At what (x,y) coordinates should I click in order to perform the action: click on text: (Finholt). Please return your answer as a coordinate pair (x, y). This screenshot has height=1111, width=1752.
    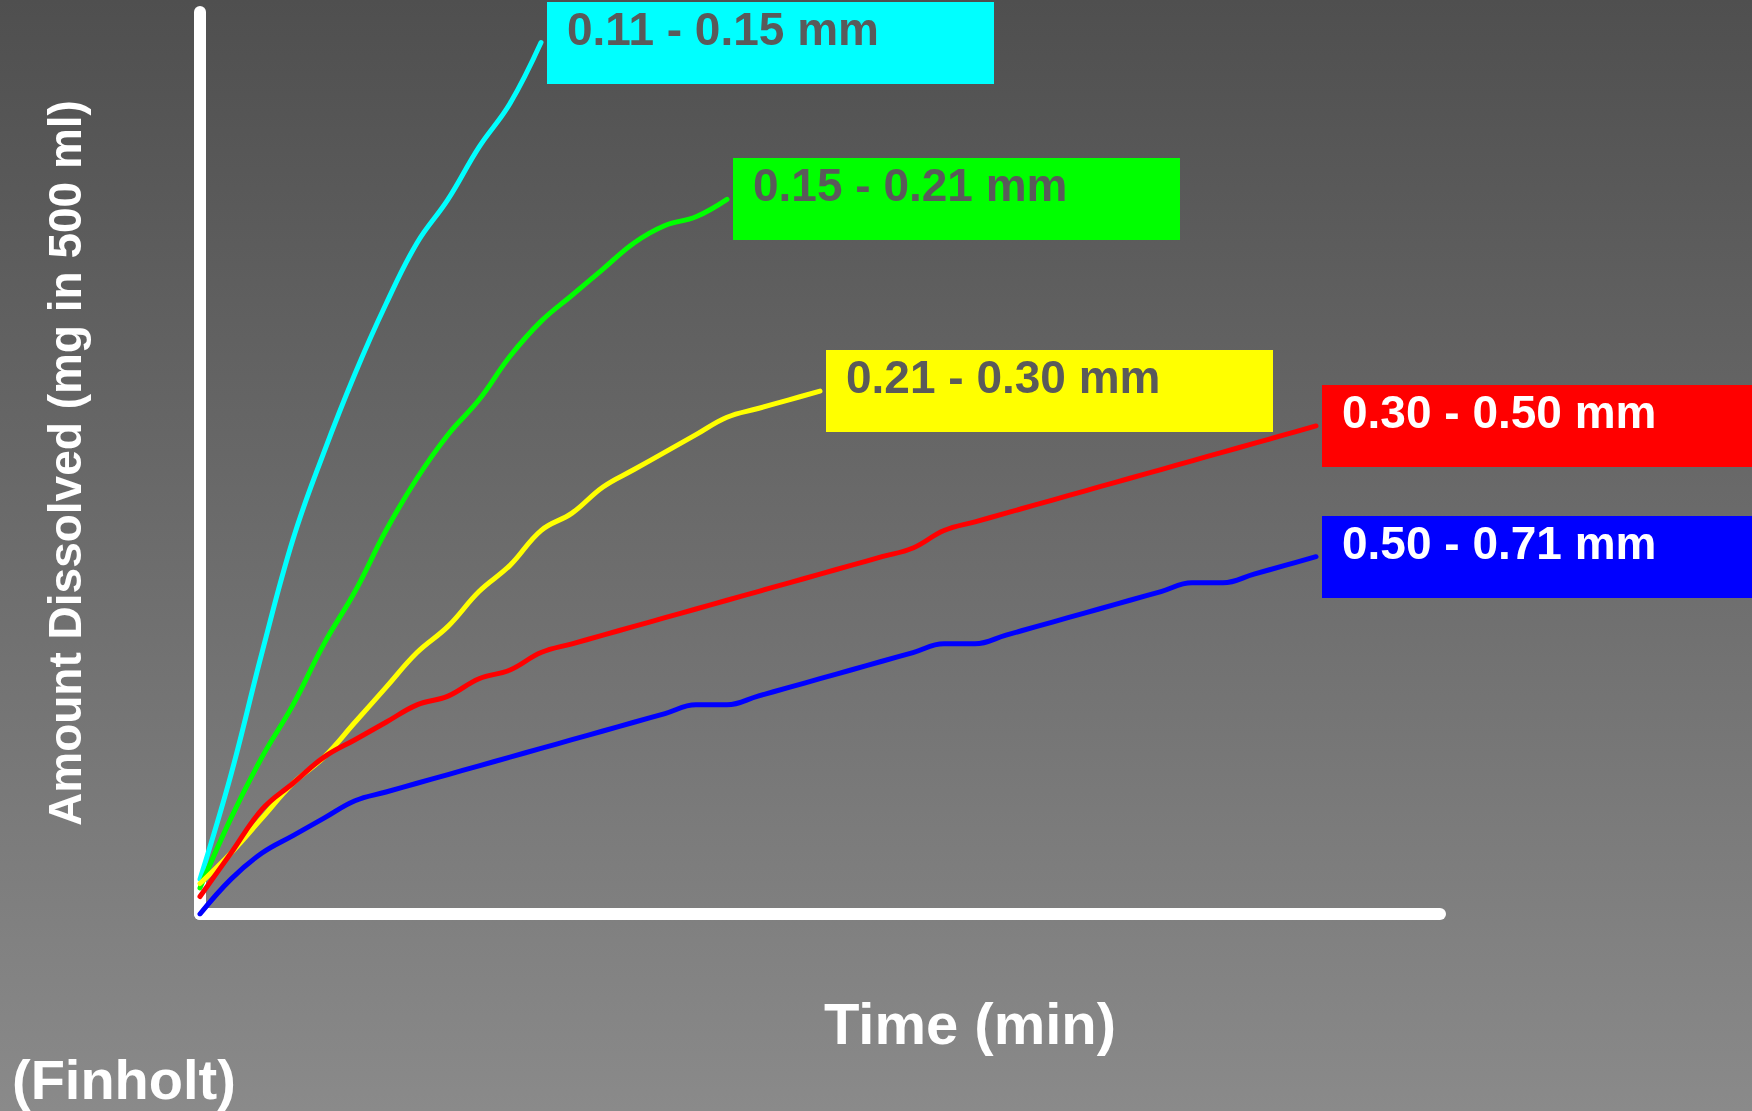
    Looking at the image, I should click on (124, 1079).